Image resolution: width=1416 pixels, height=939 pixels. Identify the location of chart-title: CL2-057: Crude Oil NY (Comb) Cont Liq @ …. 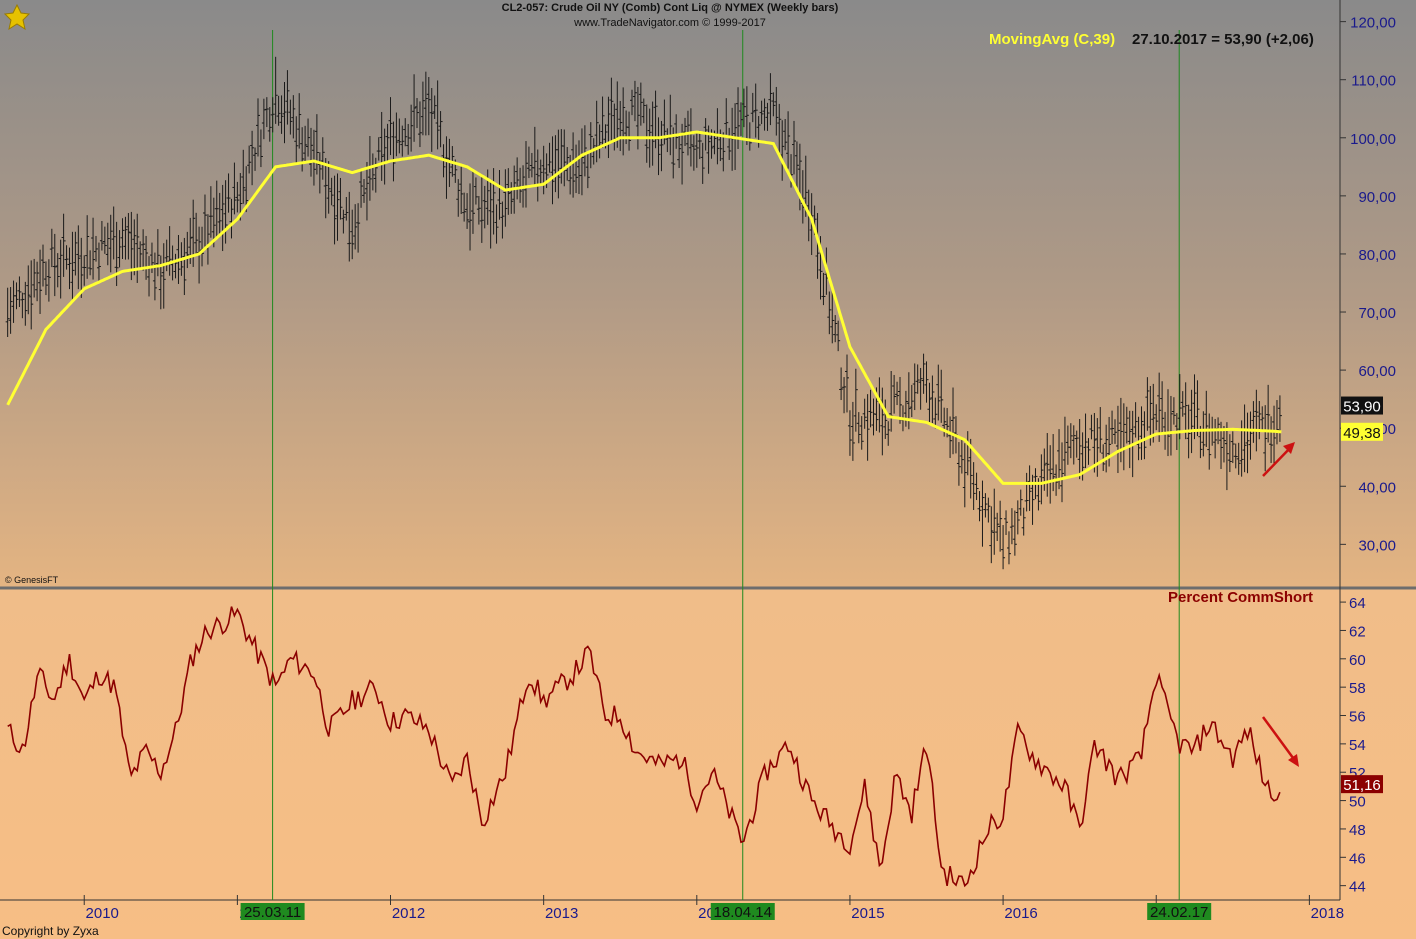
(670, 8).